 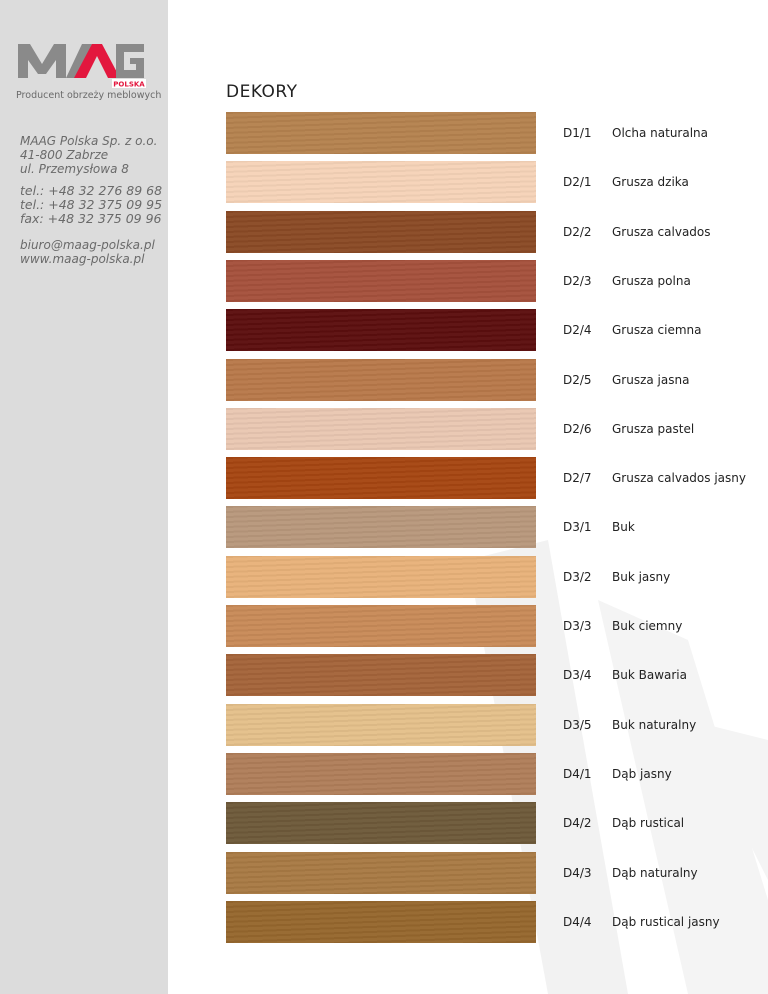 I want to click on decor-name: Buk ciemny, so click(x=647, y=626).